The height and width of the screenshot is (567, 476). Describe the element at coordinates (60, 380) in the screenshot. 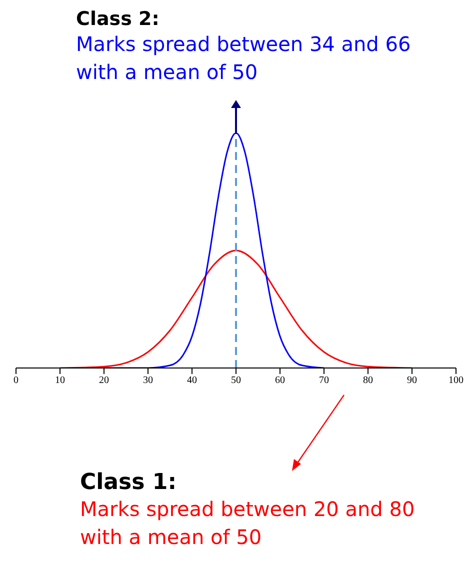

I see `x-tick-label: 10` at that location.